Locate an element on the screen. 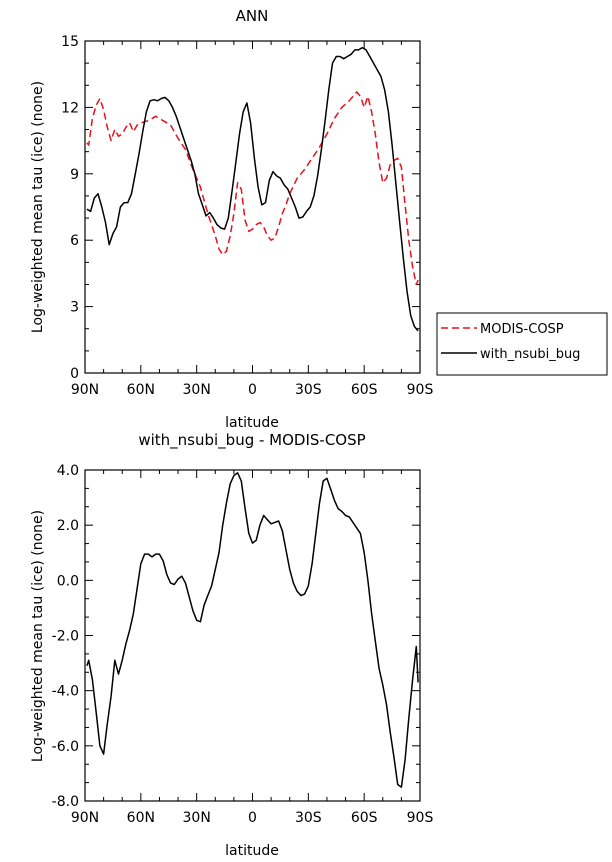  top-y-tick-label: 15 is located at coordinates (70, 42).